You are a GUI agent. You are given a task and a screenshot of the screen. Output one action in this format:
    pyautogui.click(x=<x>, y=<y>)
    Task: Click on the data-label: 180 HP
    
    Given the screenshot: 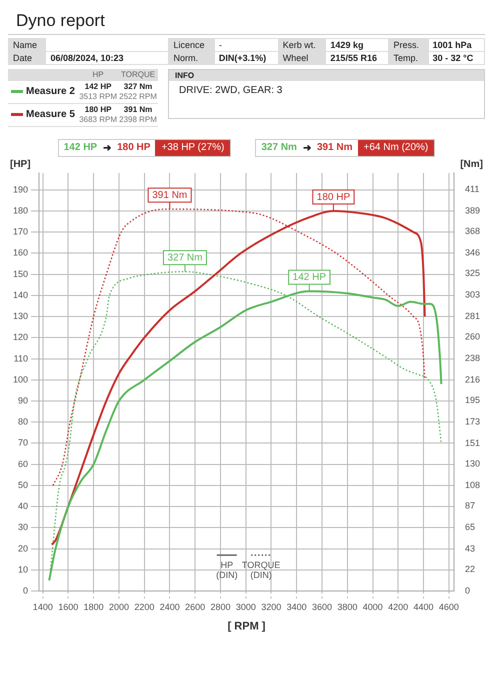 What is the action you would take?
    pyautogui.click(x=333, y=197)
    